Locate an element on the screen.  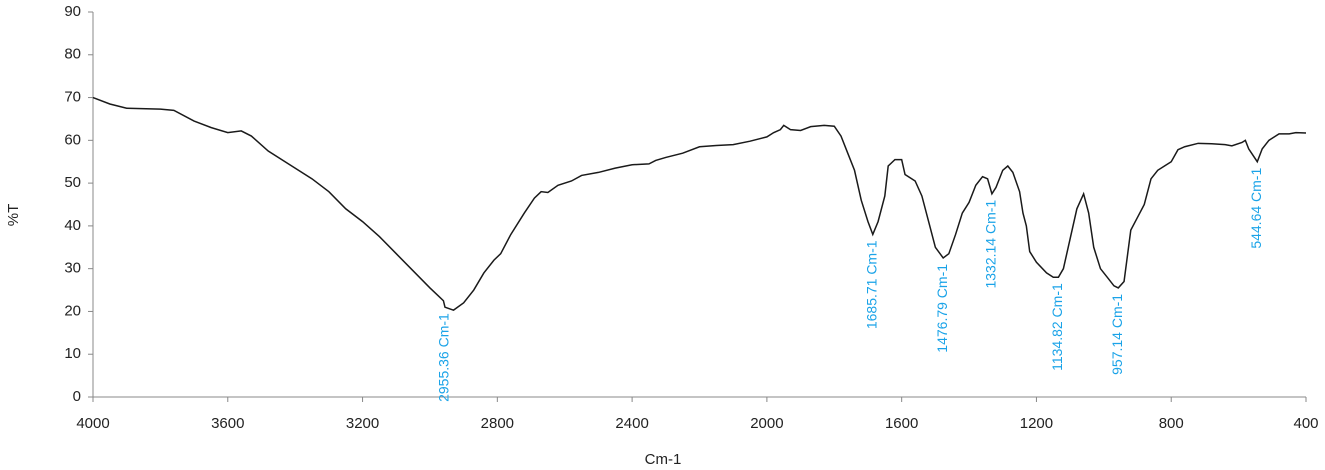
x-tick-label: 2000 is located at coordinates (766, 423).